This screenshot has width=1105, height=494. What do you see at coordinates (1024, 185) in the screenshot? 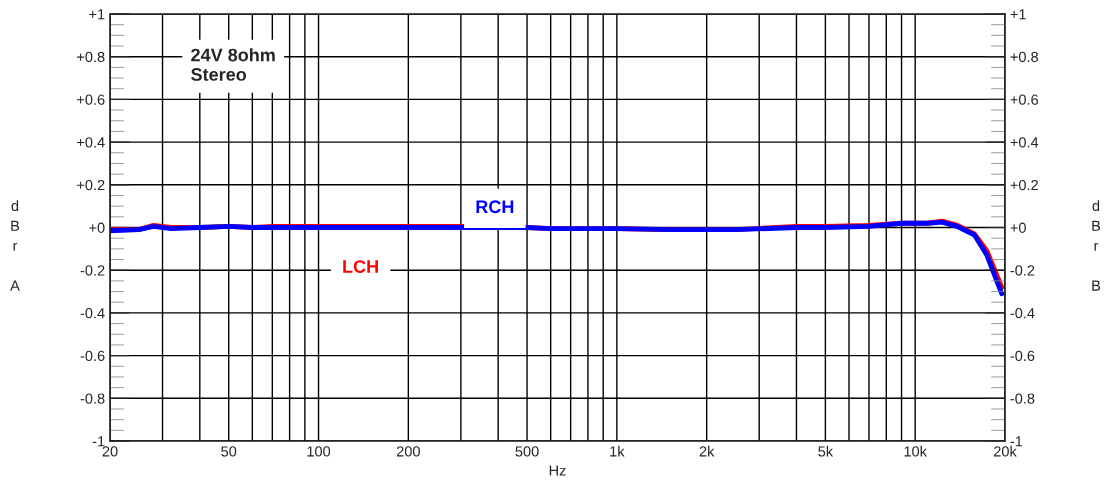
I see `y2-tick-label: +0.2` at bounding box center [1024, 185].